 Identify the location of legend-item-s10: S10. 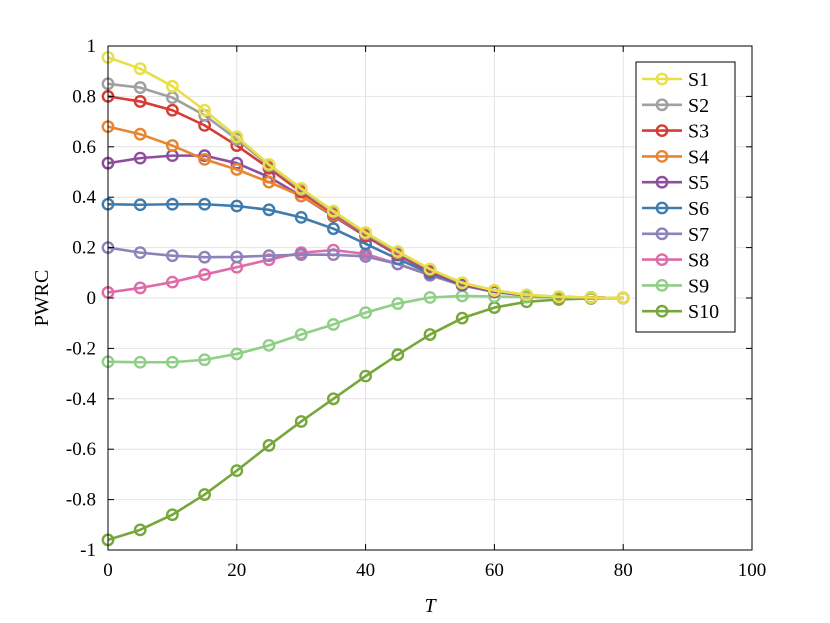
(680, 312).